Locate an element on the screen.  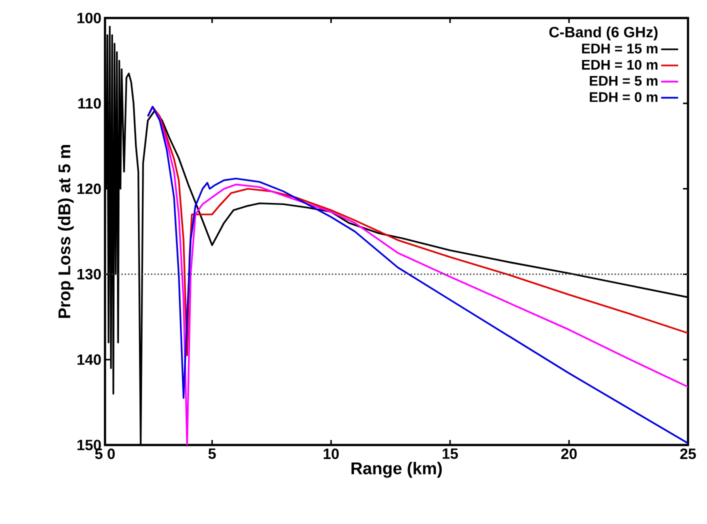
y-tick-label: 100 is located at coordinates (89, 18).